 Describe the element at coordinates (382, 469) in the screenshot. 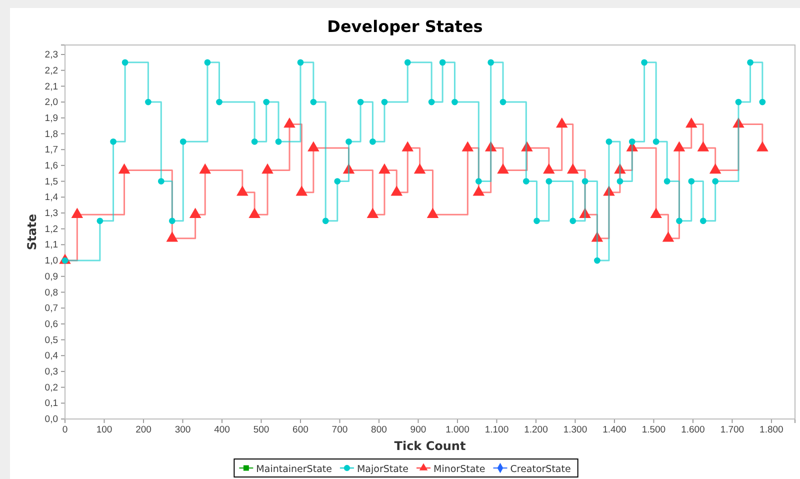

I see `legend-label: MajorState` at that location.